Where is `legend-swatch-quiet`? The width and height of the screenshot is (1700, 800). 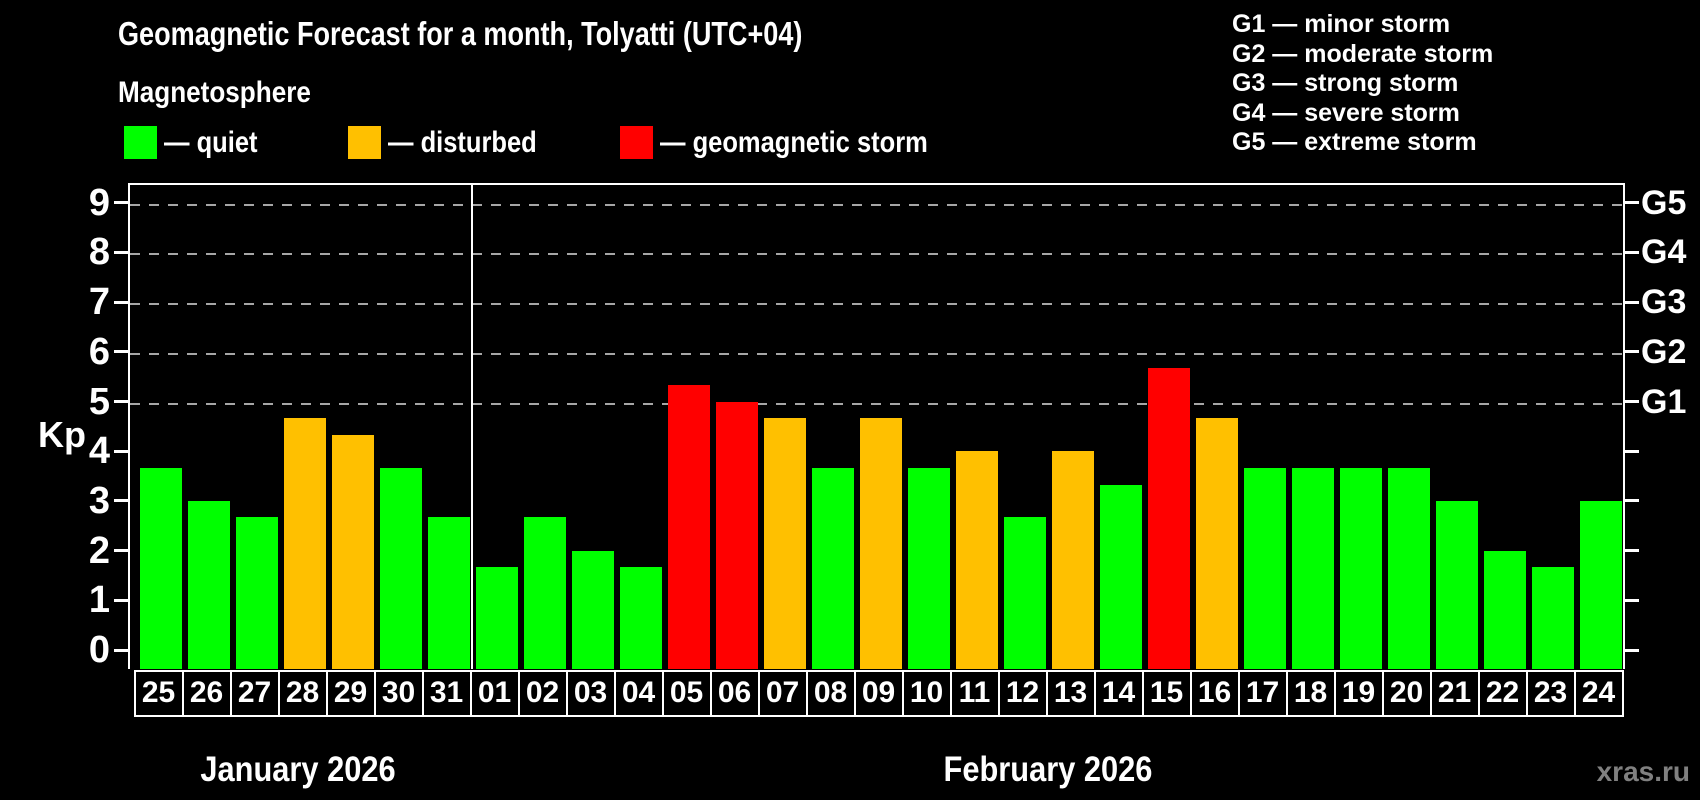
legend-swatch-quiet is located at coordinates (140, 142).